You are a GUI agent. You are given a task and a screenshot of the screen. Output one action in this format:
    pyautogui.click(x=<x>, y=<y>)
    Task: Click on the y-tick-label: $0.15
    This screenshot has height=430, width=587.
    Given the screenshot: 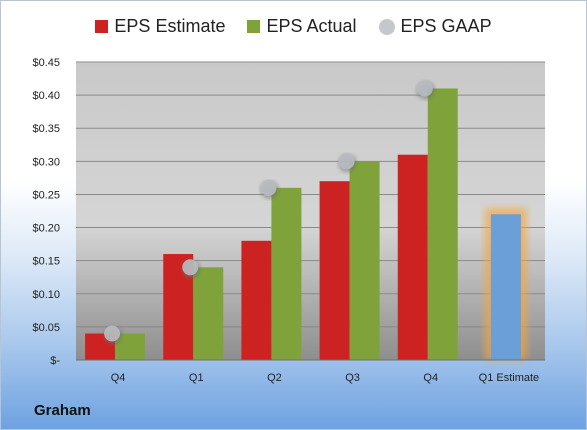 What is the action you would take?
    pyautogui.click(x=46, y=262)
    